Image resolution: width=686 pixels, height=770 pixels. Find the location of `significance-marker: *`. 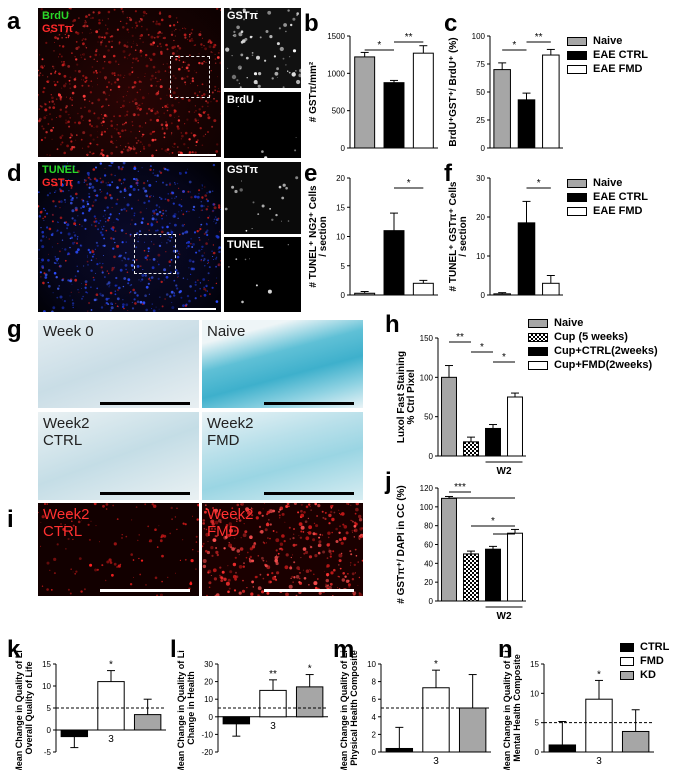

significance-marker: * is located at coordinates (409, 183).